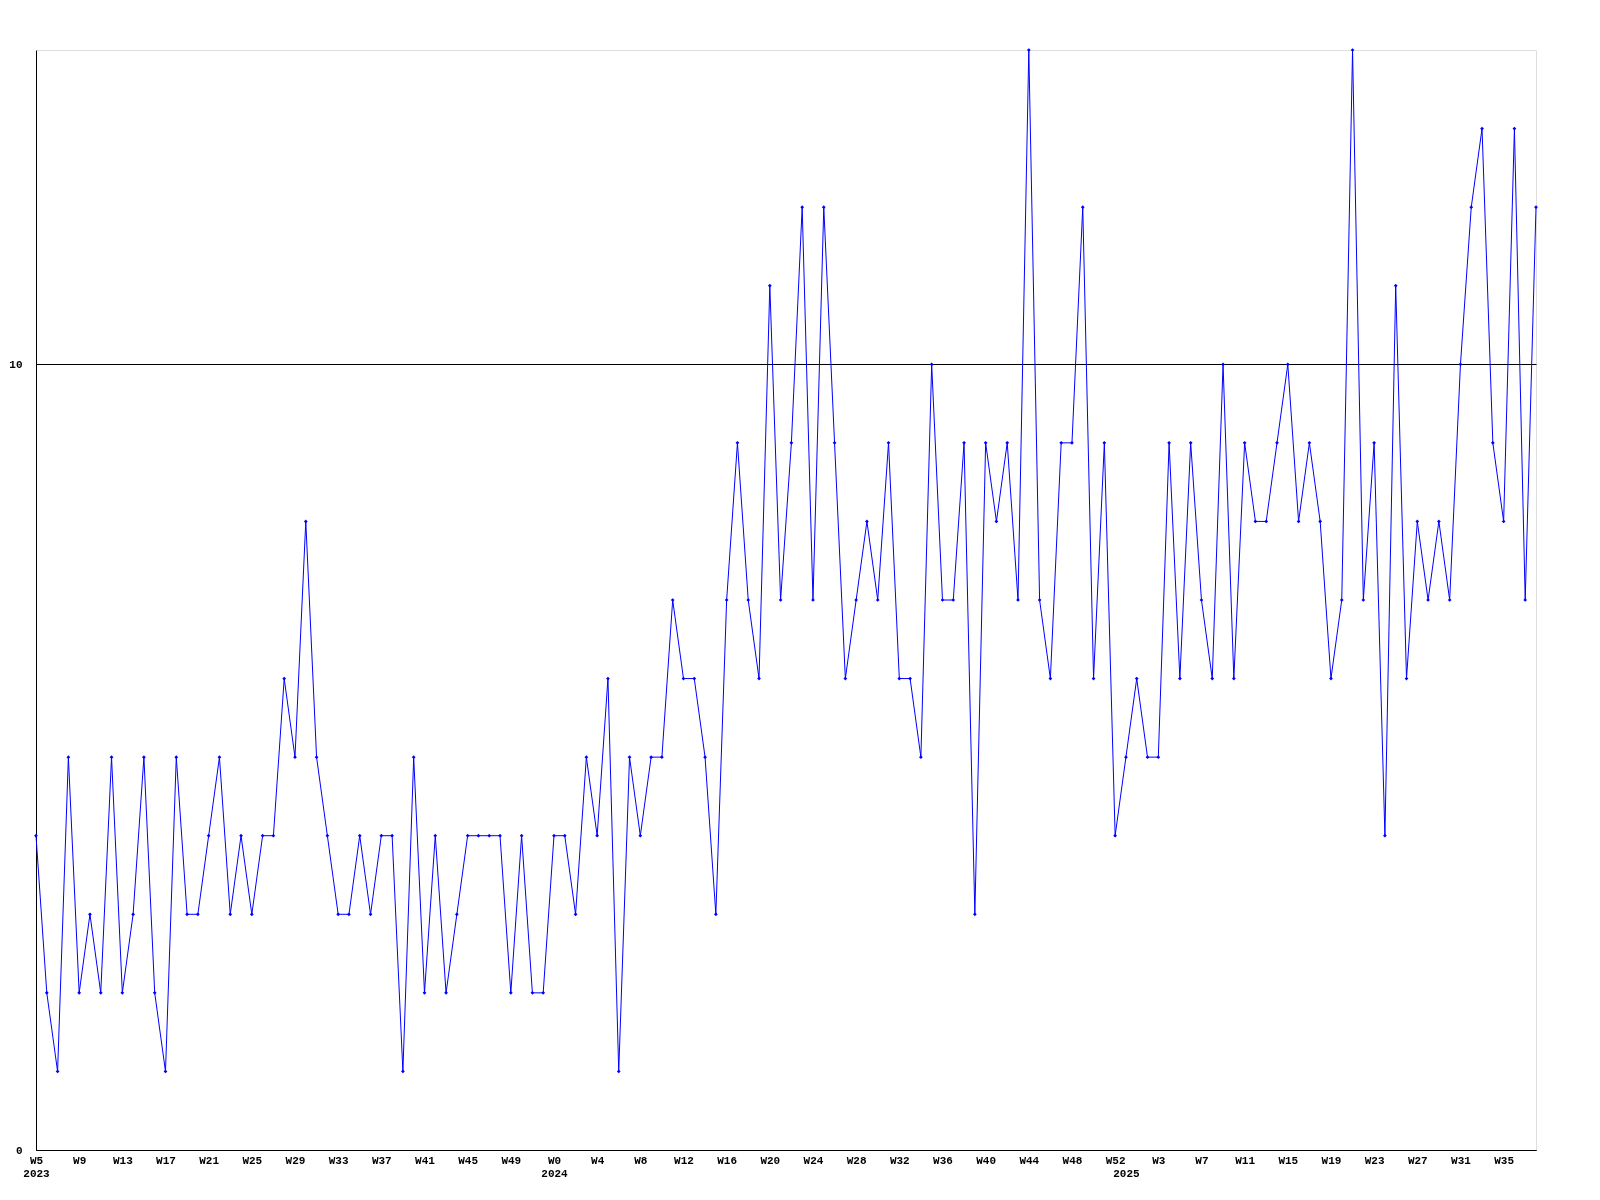  Describe the element at coordinates (899, 1160) in the screenshot. I see `x-tick-label: W32` at that location.